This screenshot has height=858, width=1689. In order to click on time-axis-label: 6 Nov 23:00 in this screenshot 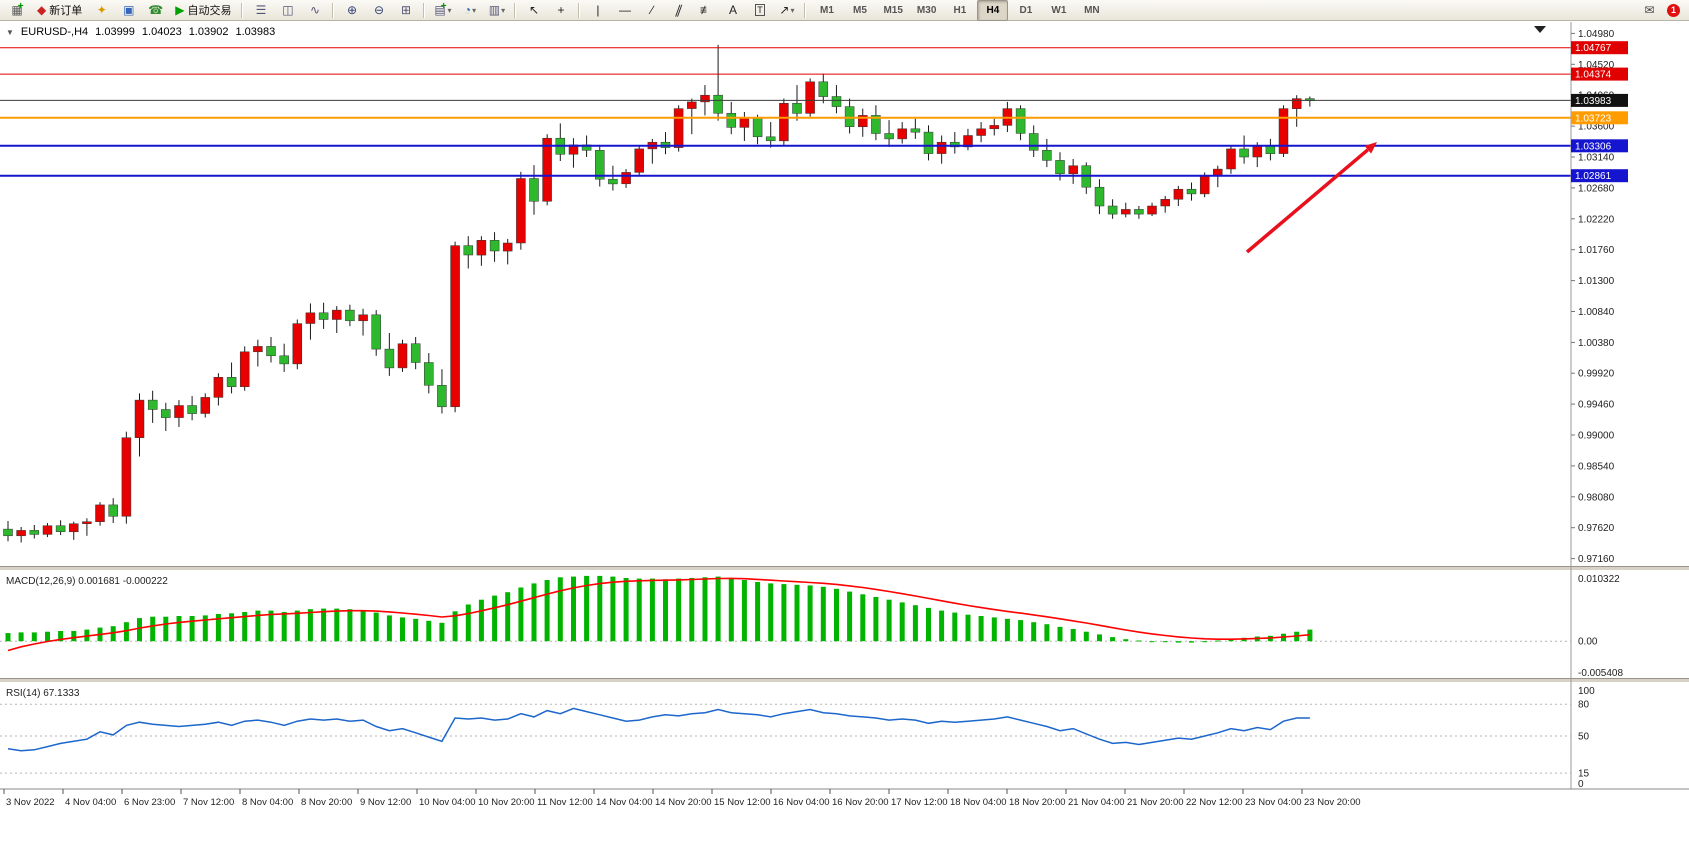, I will do `click(149, 802)`.